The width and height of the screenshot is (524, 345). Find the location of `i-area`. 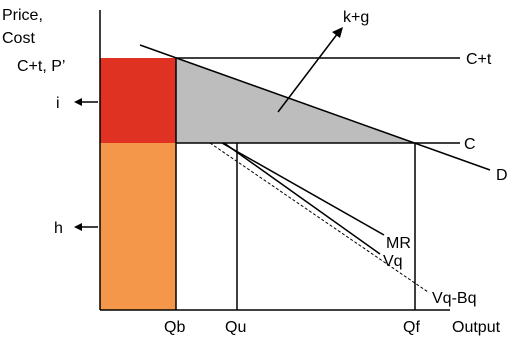

i-area is located at coordinates (138, 100).